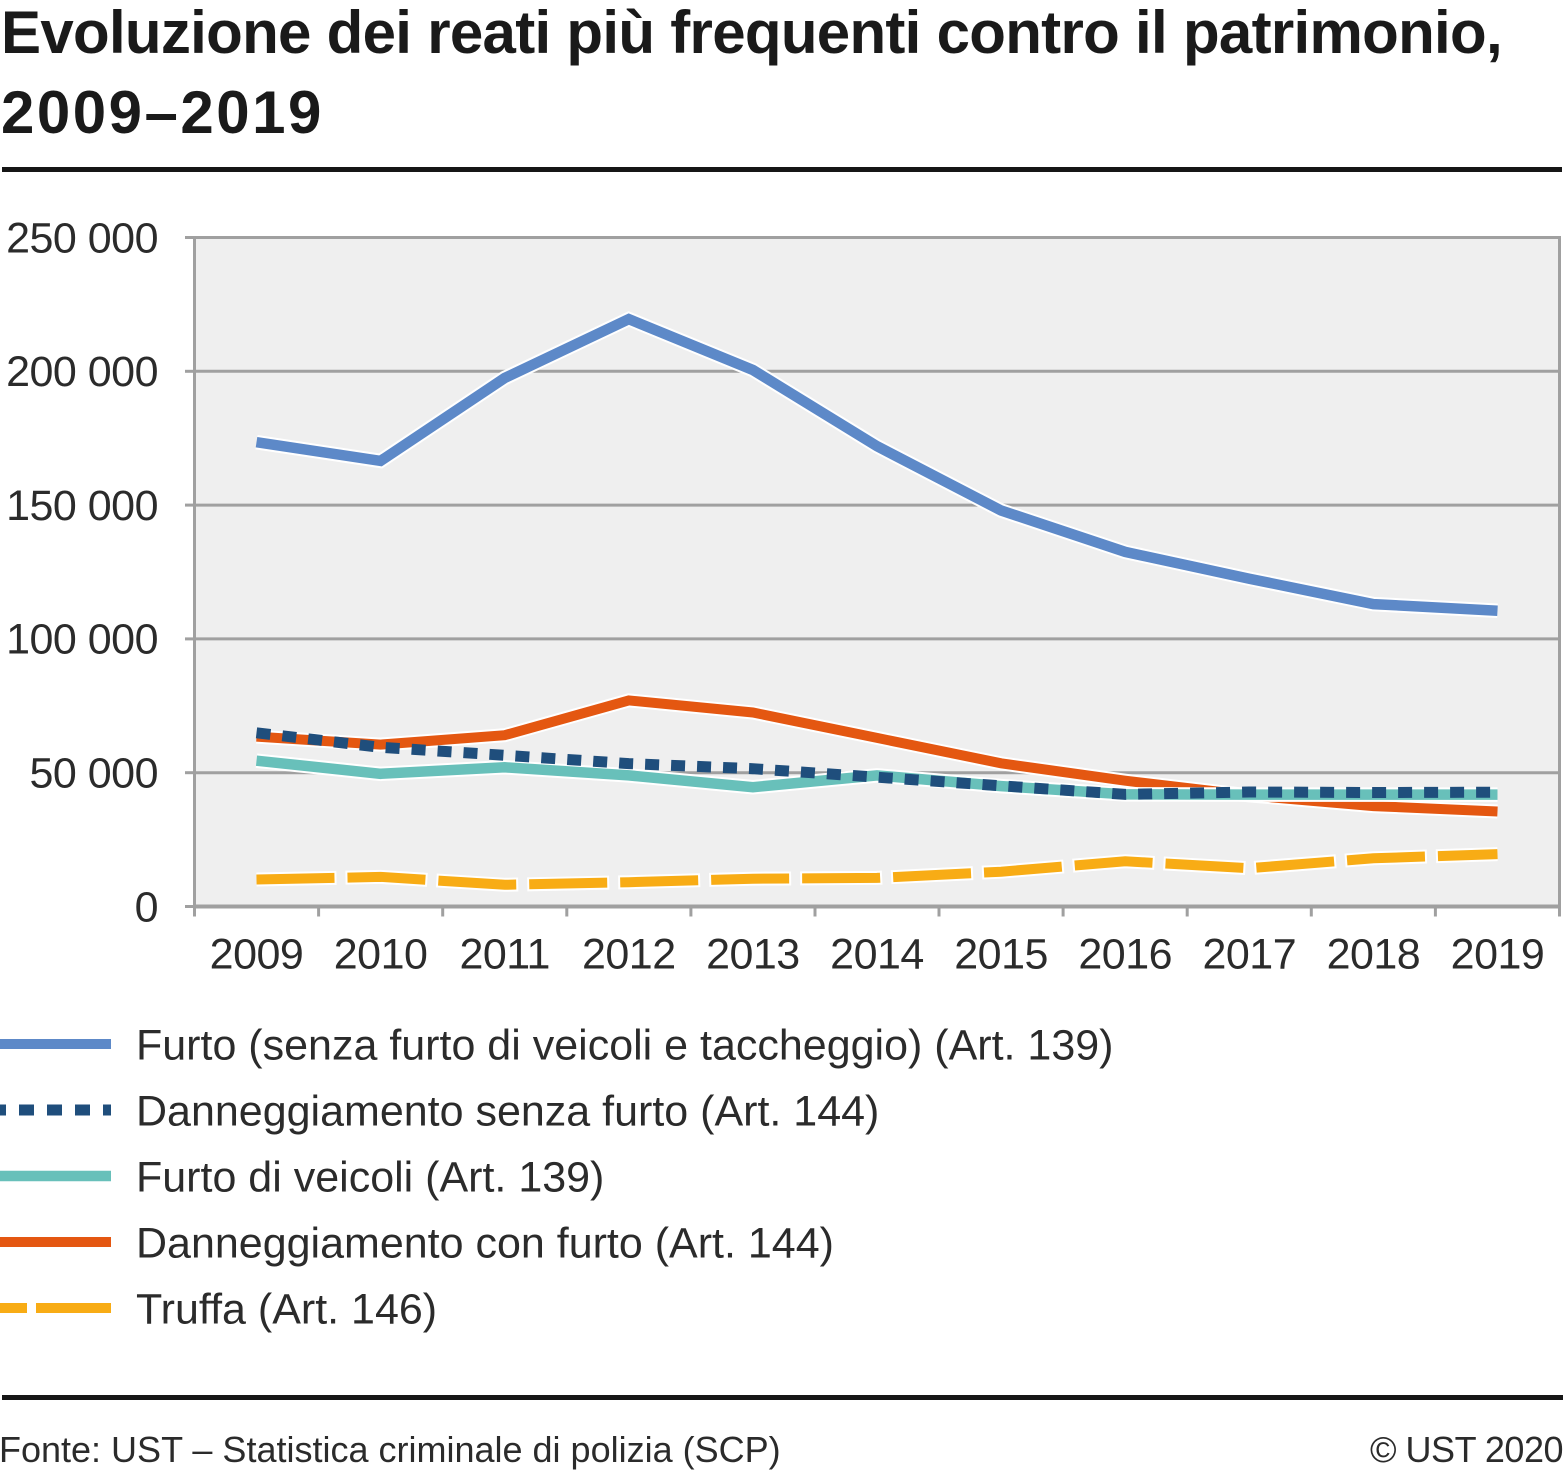  I want to click on svg-text: 100 000, so click(82, 640).